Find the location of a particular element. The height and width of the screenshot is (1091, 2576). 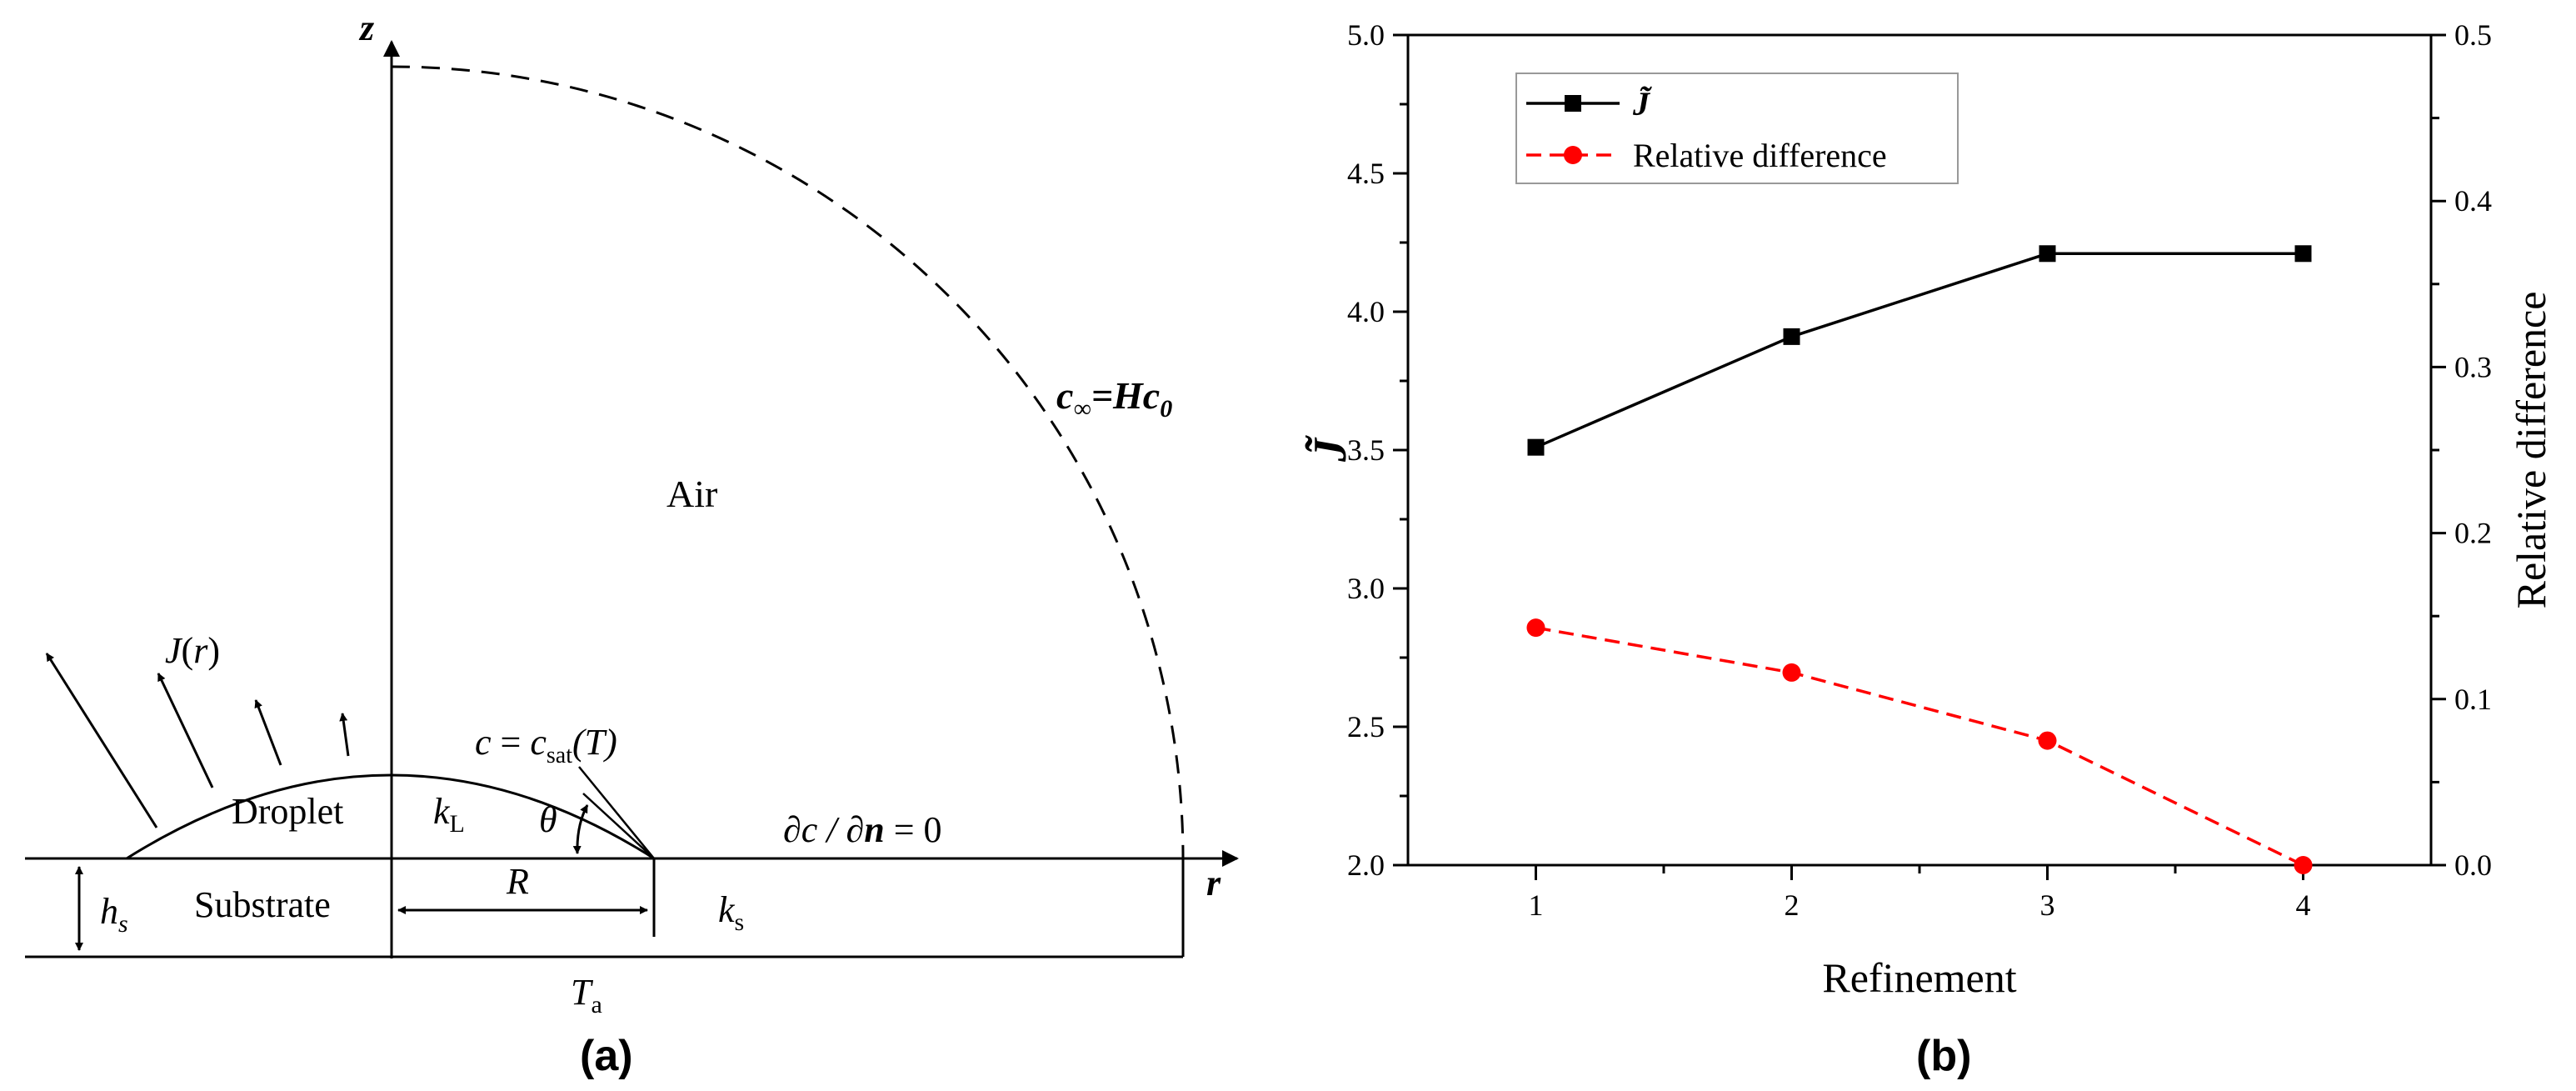

y2-tick-label: 0.2 is located at coordinates (2473, 533).